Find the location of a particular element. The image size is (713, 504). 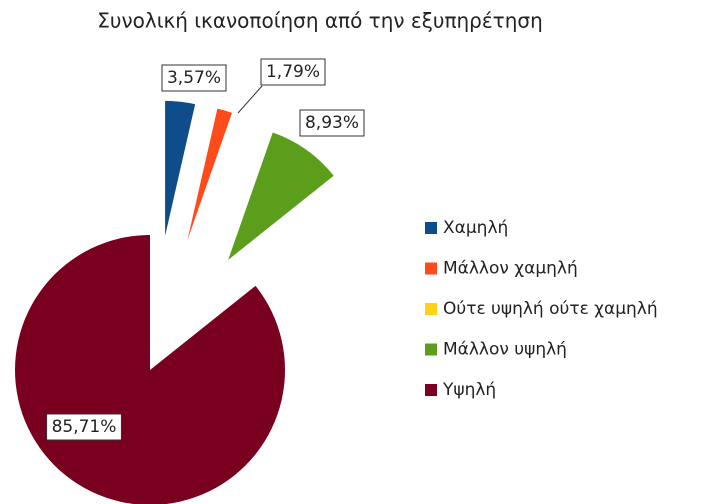

data-label: 3,57% is located at coordinates (194, 78).